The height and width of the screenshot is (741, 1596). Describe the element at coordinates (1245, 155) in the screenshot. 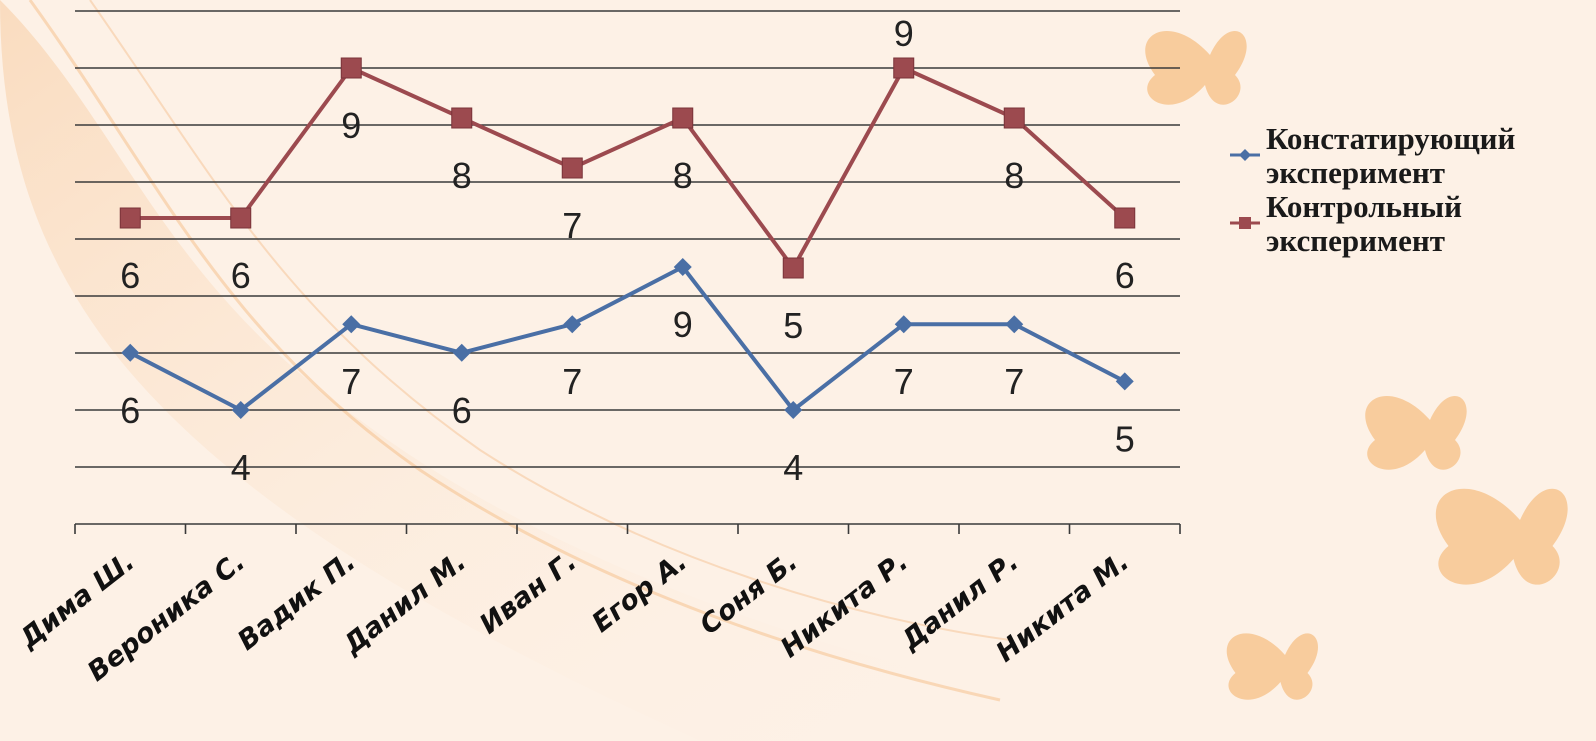

I see `diamond-marker-icon` at that location.